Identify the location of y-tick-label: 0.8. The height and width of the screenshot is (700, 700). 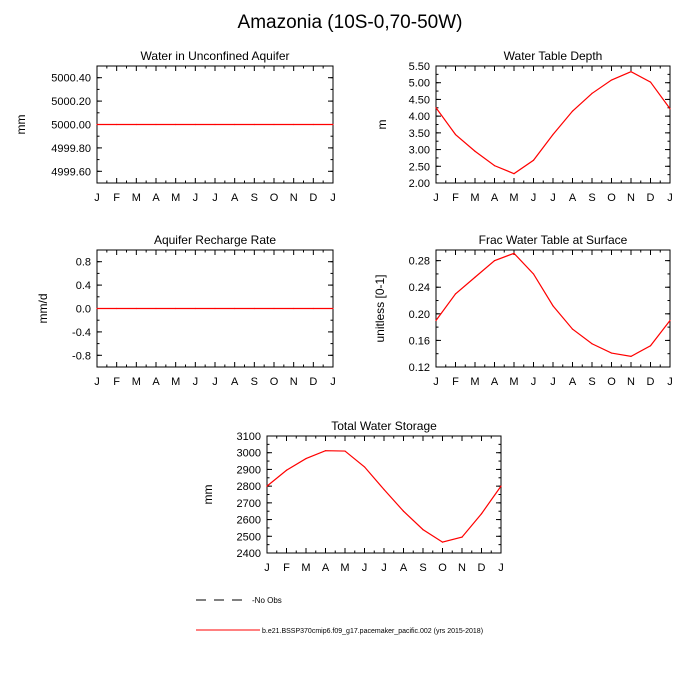
(83, 263).